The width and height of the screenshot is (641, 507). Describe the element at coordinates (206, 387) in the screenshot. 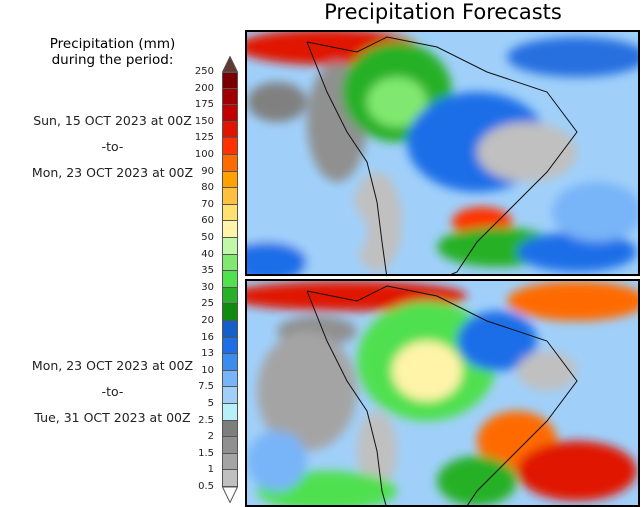

I see `colorbar-tick-label: 7.5` at that location.